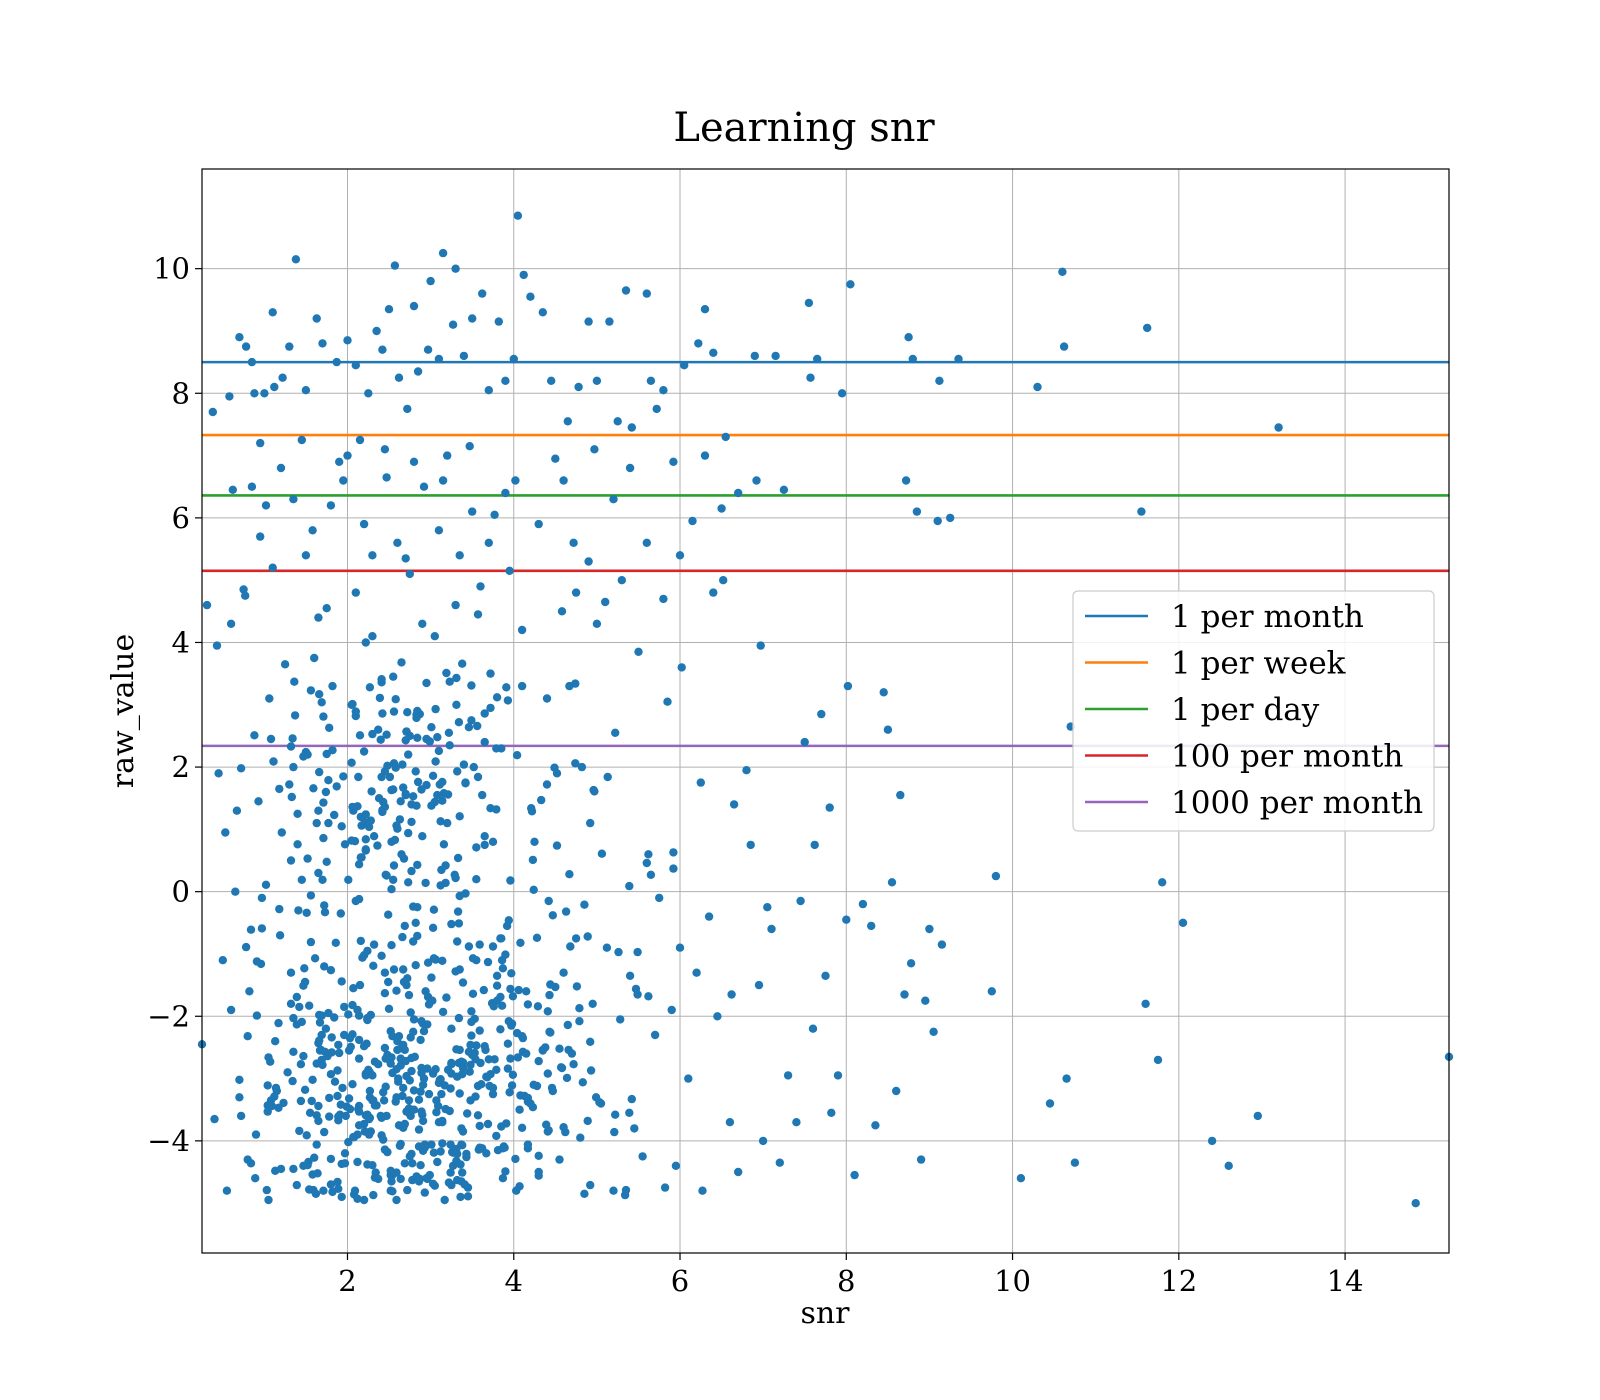 This screenshot has height=1400, width=1600. What do you see at coordinates (1244, 757) in the screenshot?
I see `legend-entry: 100 per month` at bounding box center [1244, 757].